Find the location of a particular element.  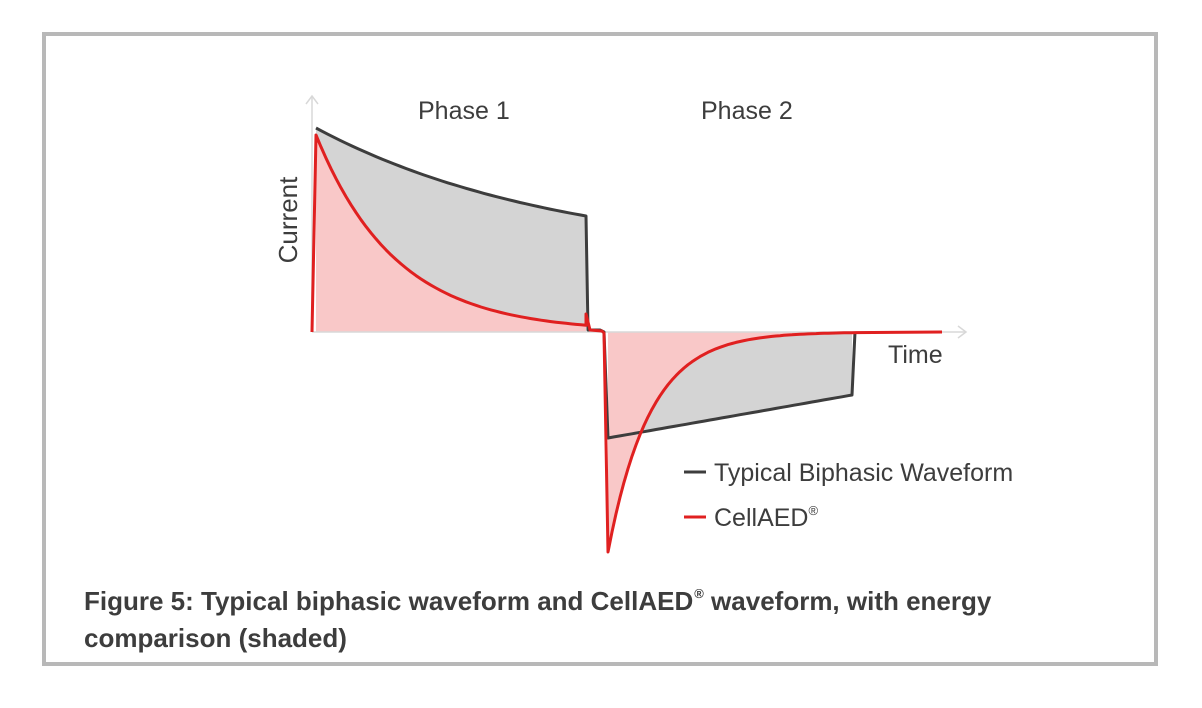

legend-label-cellaed-name: CellAED is located at coordinates (761, 518).